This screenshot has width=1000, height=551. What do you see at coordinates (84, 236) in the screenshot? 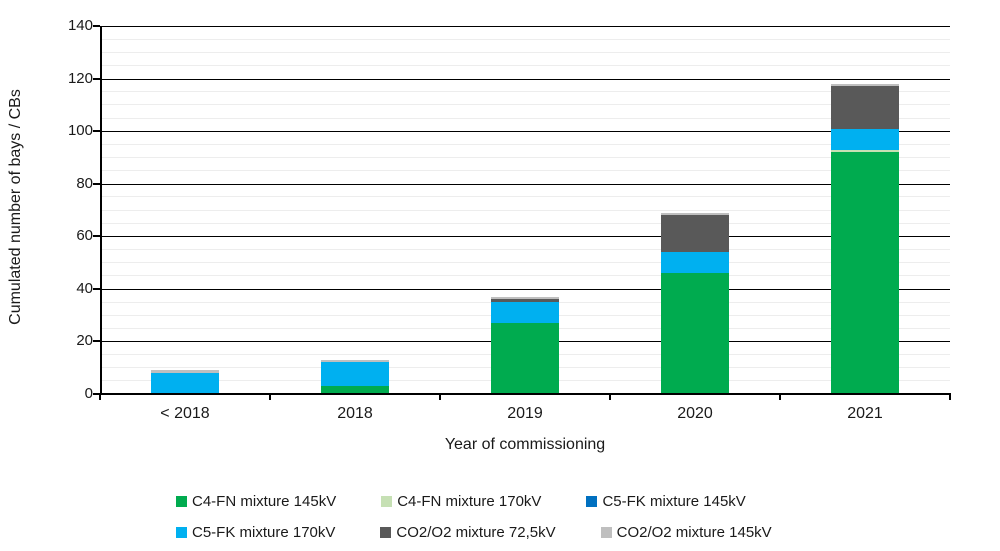
I see `y-tick-label: 60` at bounding box center [84, 236].